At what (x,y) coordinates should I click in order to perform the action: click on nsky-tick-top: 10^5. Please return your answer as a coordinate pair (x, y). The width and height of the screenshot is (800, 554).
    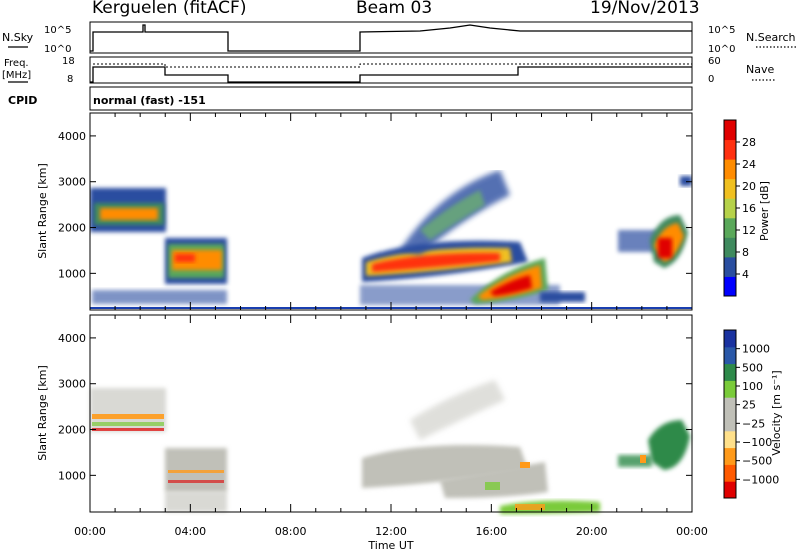
    Looking at the image, I should click on (57, 30).